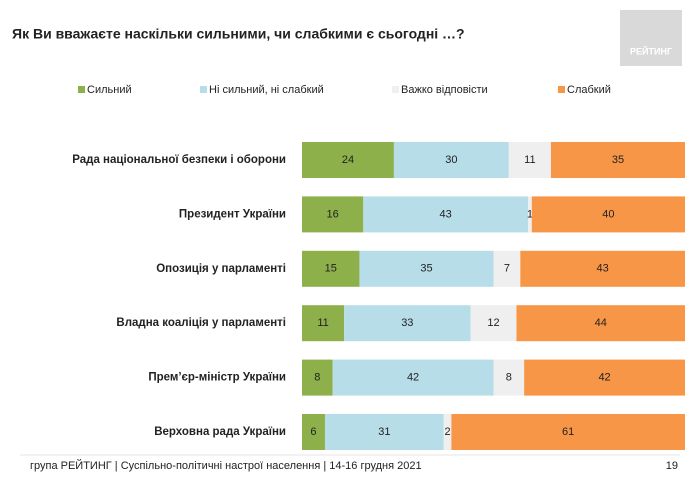 The image size is (690, 500). What do you see at coordinates (651, 50) in the screenshot?
I see `logo: РЕЙТИНГ` at bounding box center [651, 50].